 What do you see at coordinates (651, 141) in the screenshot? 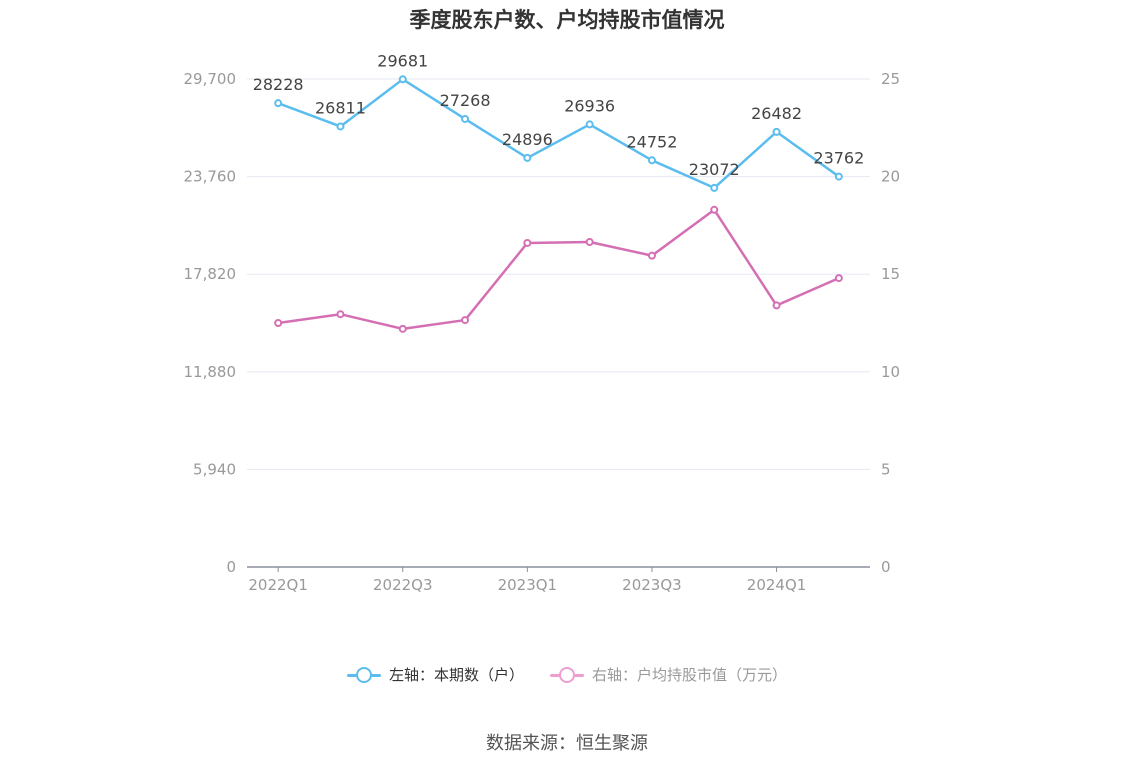
I see `data-label: 24752` at bounding box center [651, 141].